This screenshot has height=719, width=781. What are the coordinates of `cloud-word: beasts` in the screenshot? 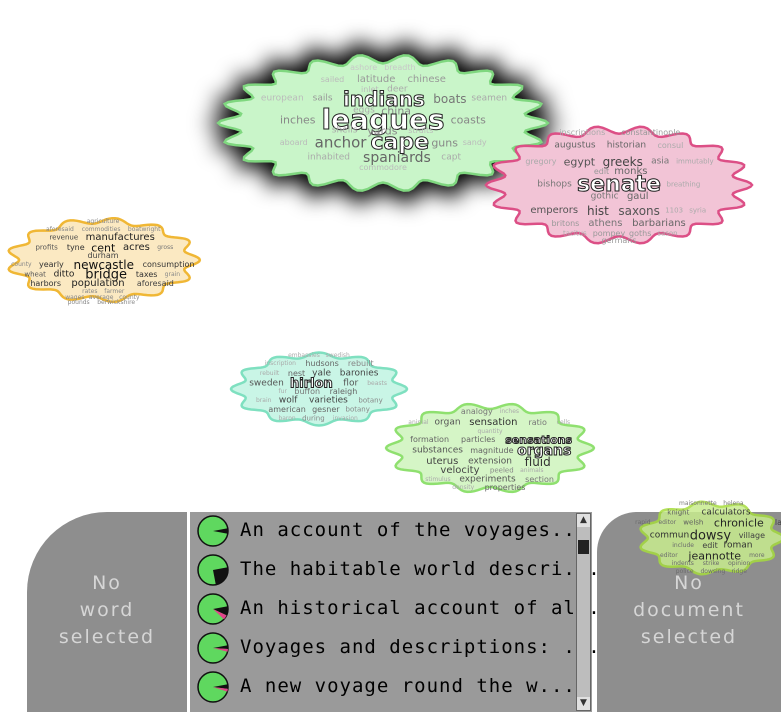 It's located at (377, 384).